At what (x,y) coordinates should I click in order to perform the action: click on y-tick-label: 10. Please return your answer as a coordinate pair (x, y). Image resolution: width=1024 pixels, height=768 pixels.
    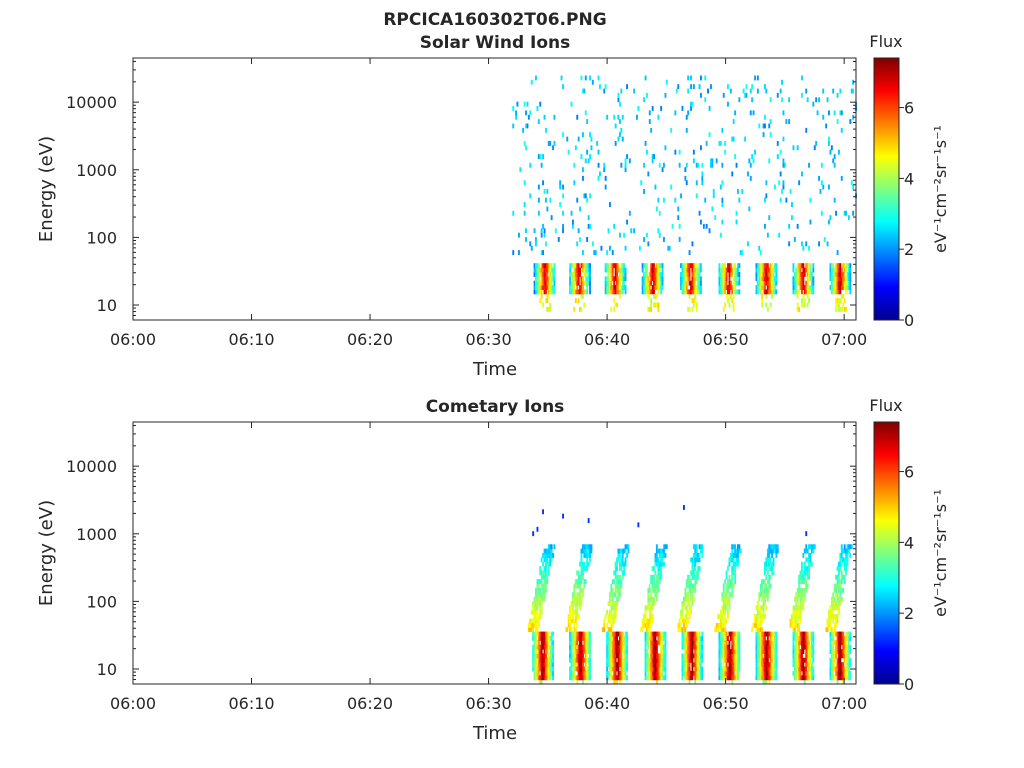
    Looking at the image, I should click on (107, 305).